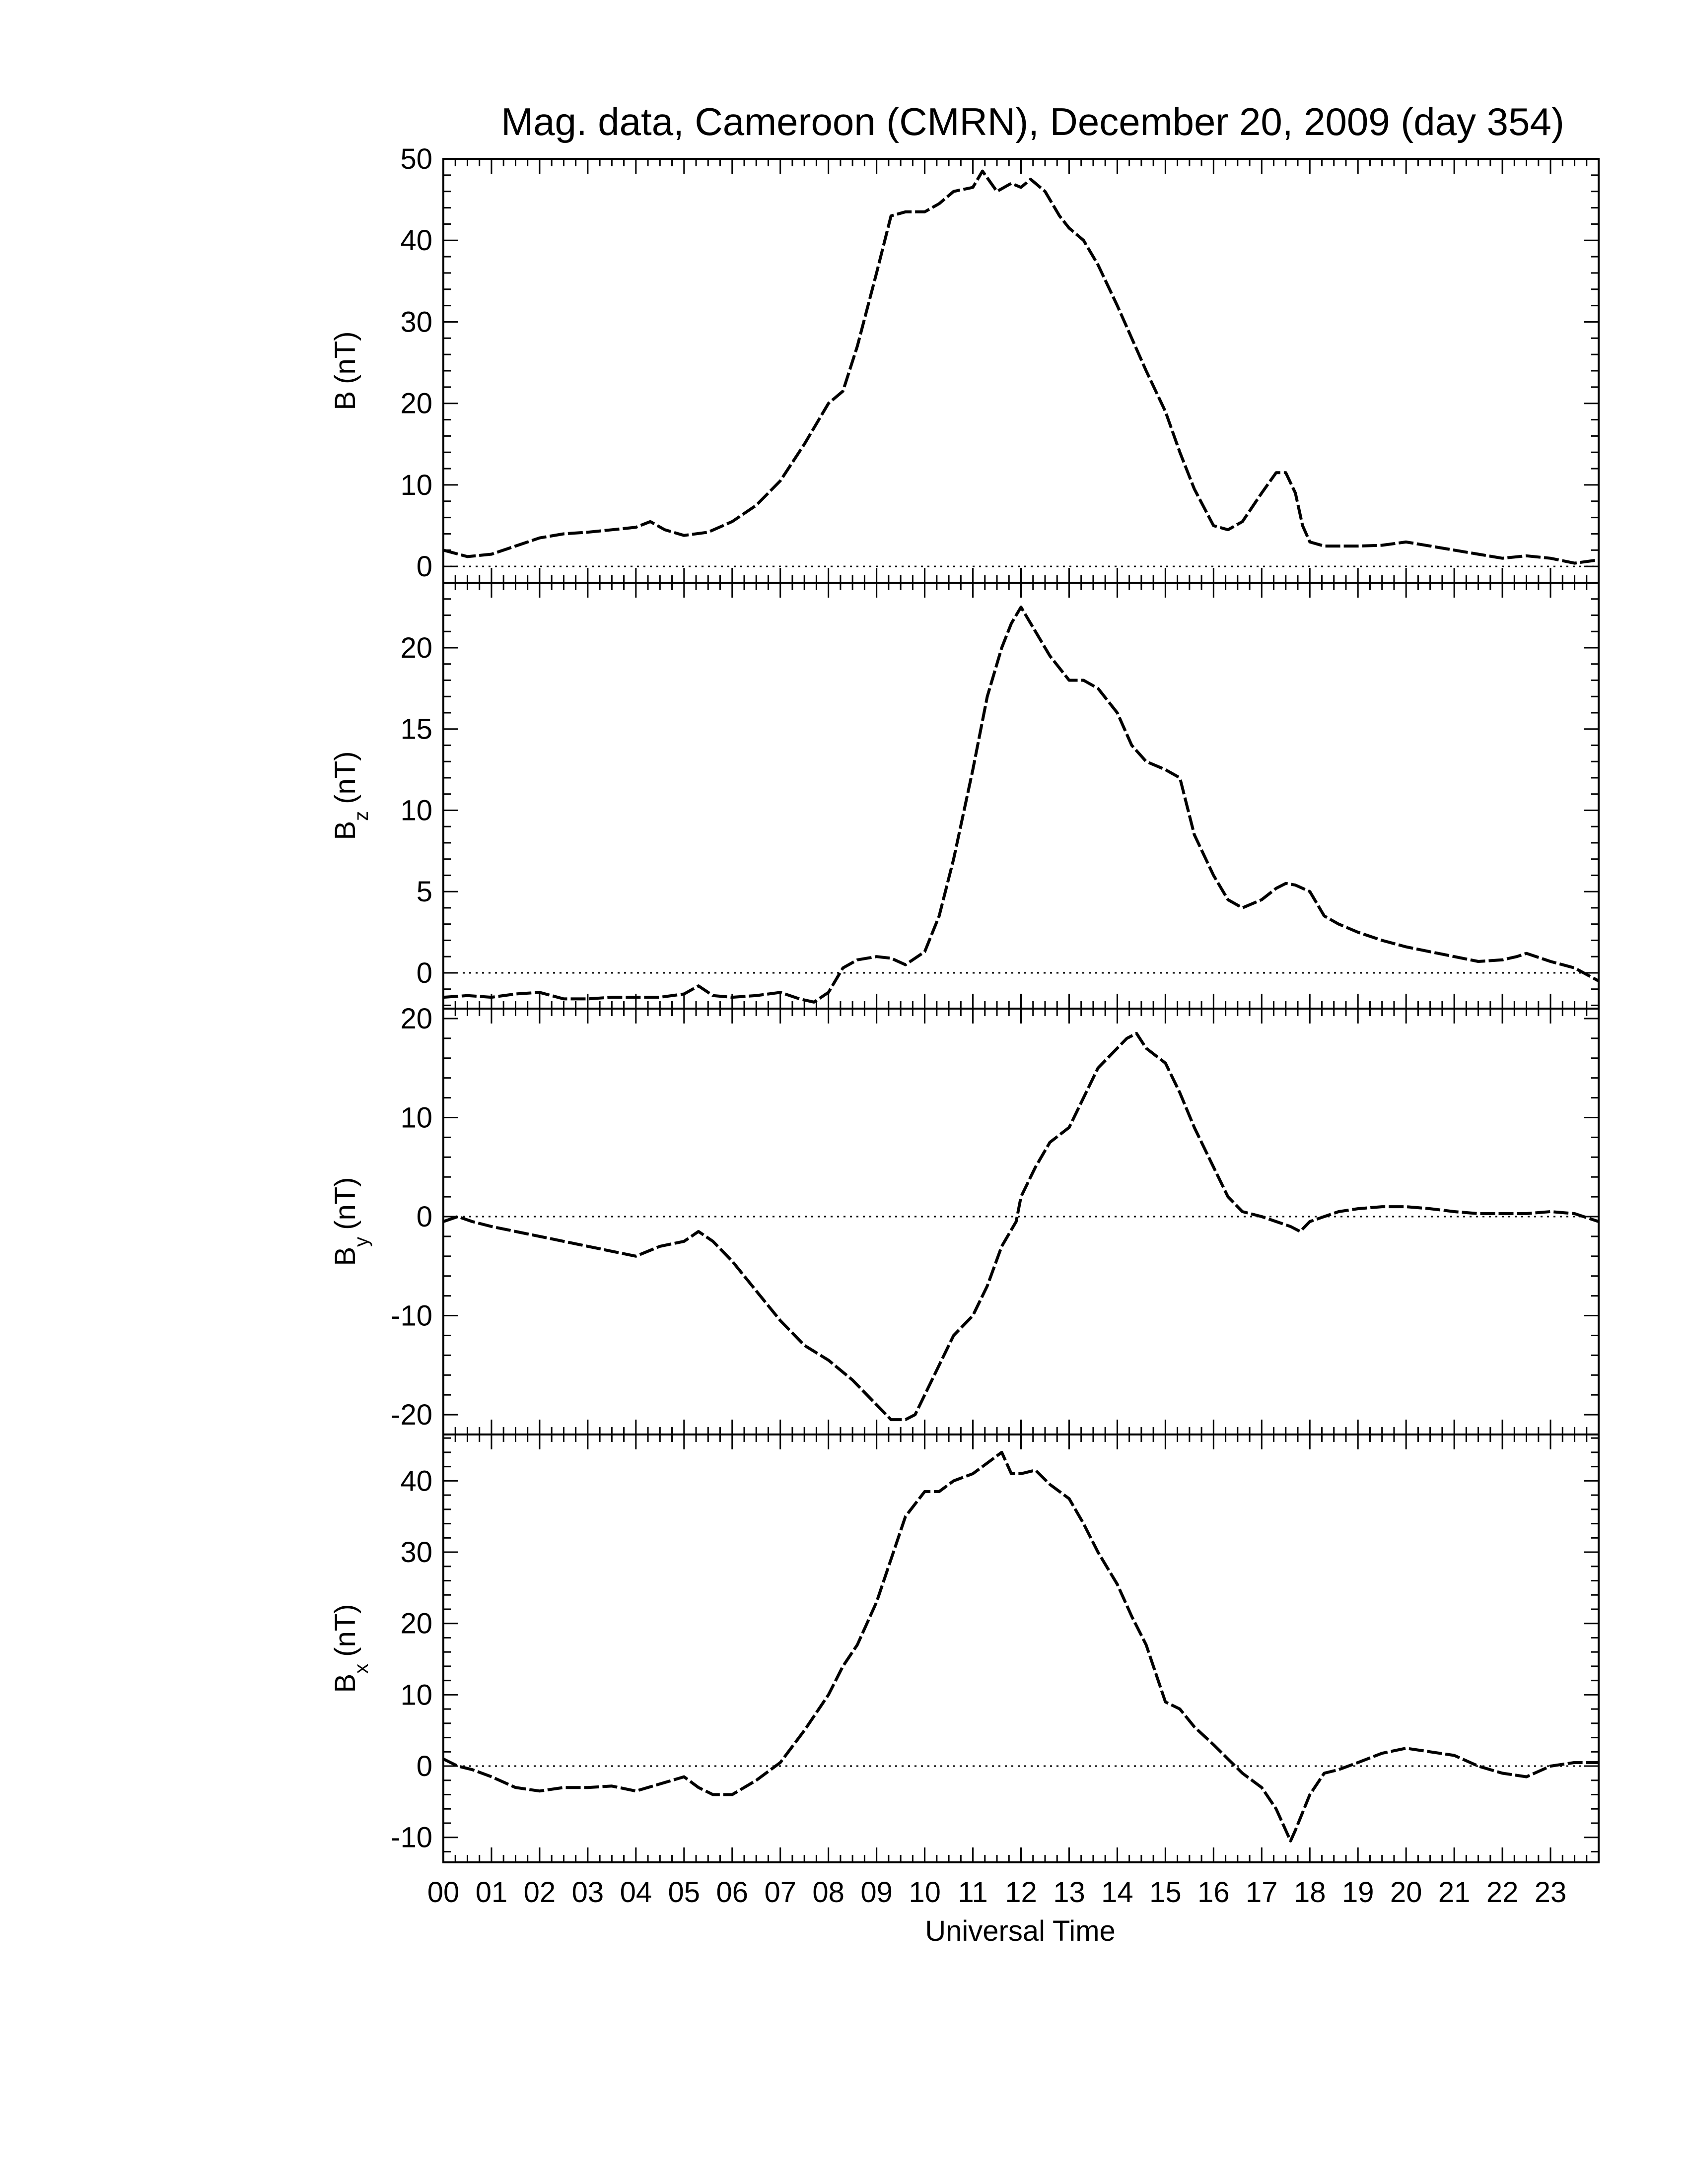  What do you see at coordinates (361, 816) in the screenshot?
I see `y-axis-label-subscript: z` at bounding box center [361, 816].